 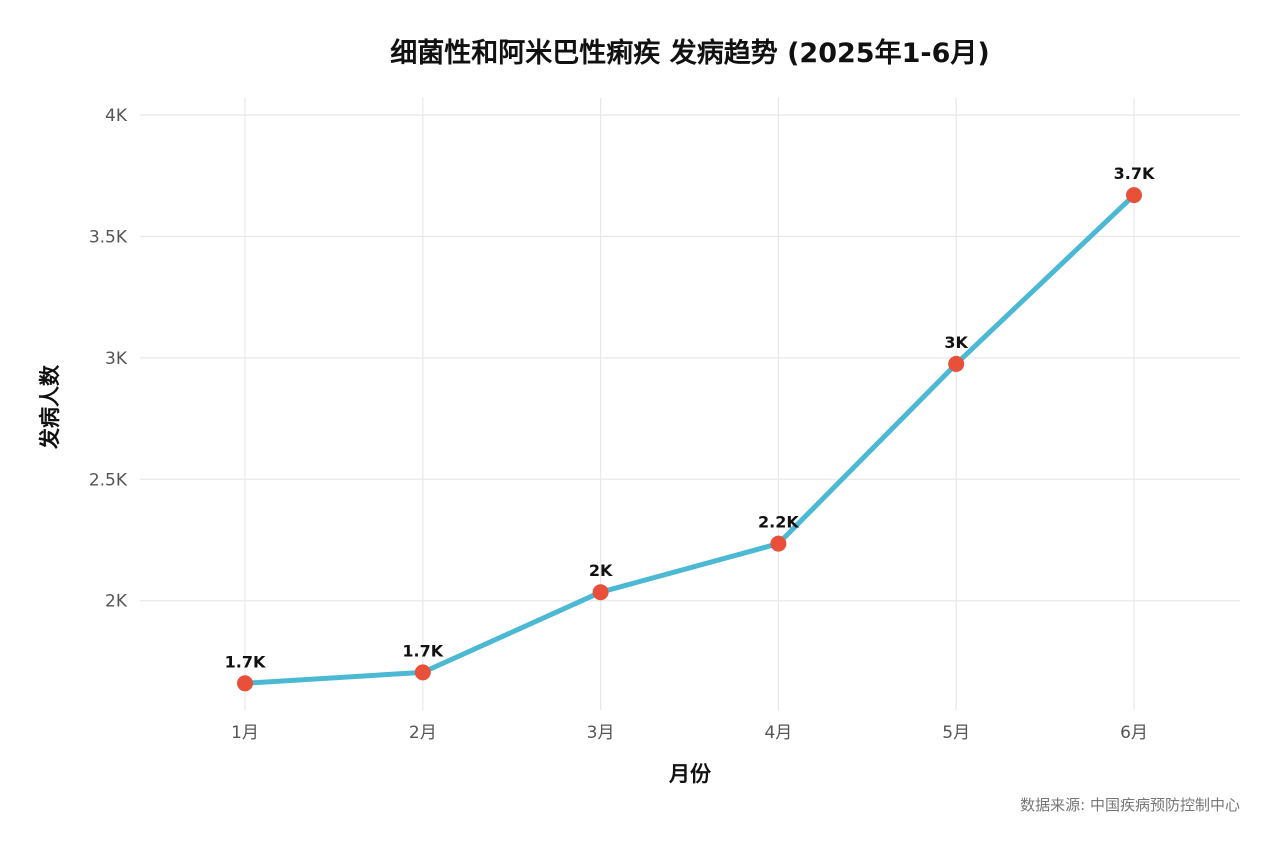 I want to click on y-tick-label: 2K, so click(x=116, y=602).